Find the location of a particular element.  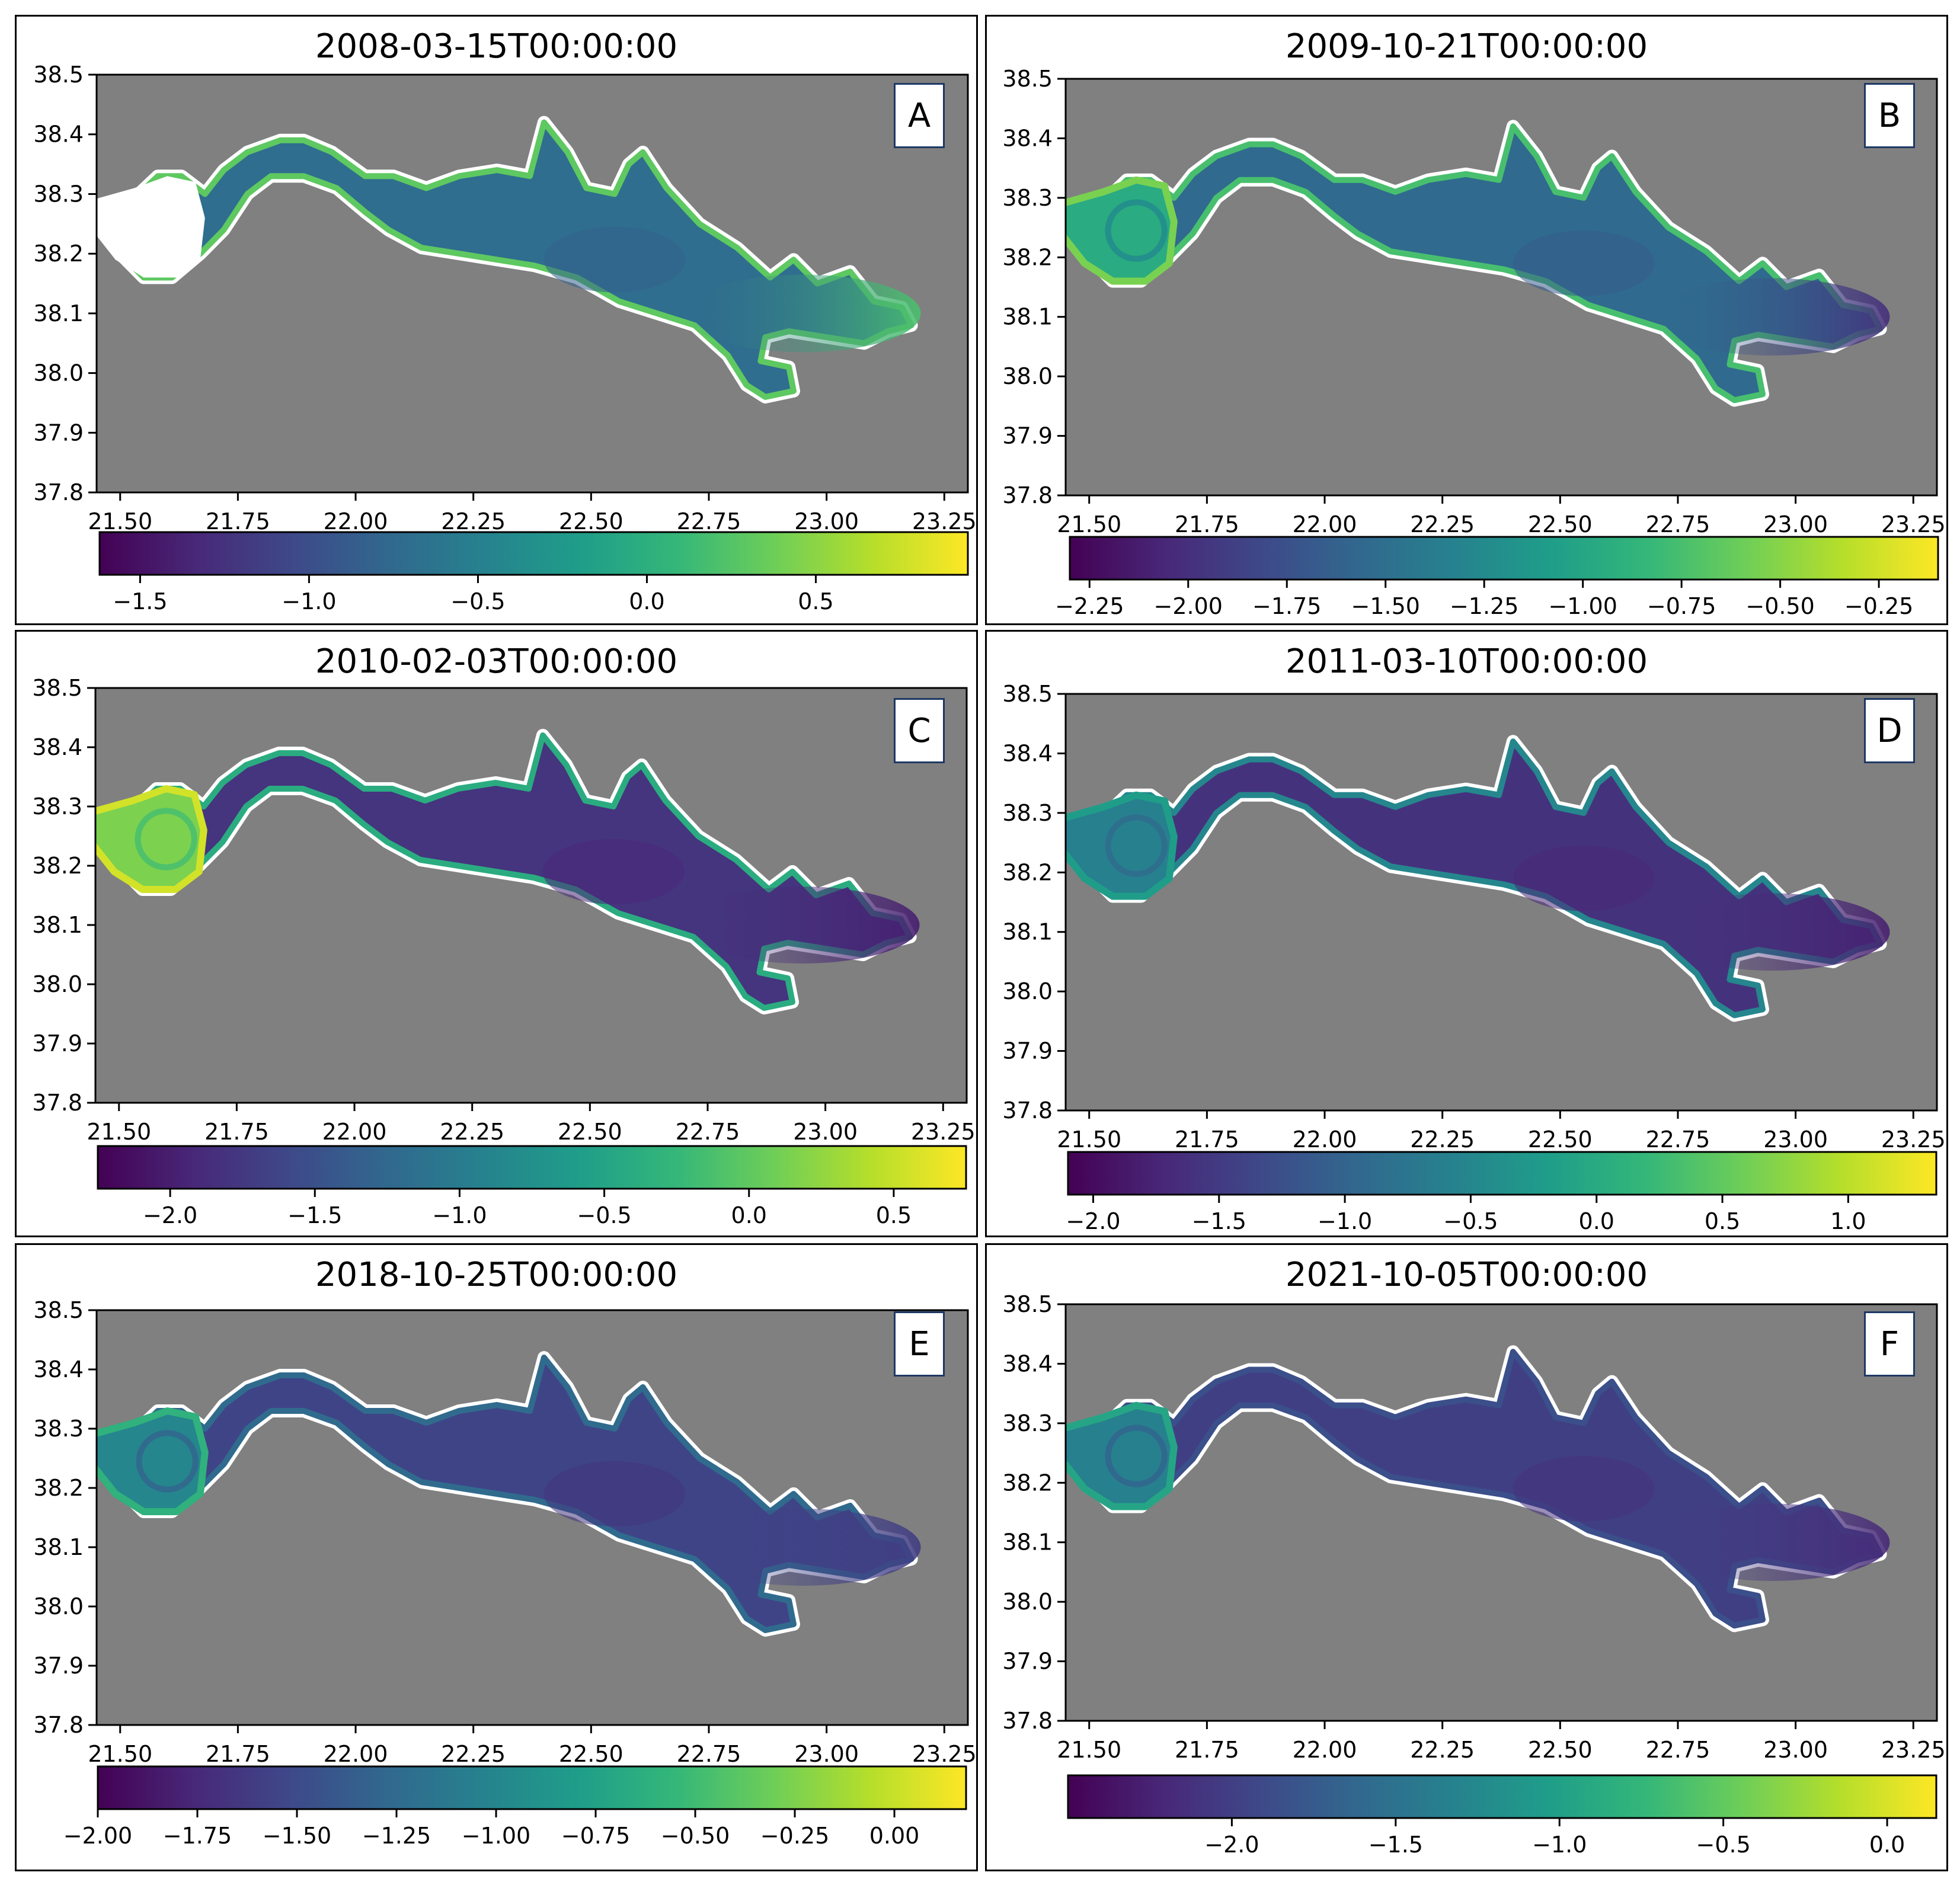

colorbar-tick-label: −1.50 is located at coordinates (297, 1836).